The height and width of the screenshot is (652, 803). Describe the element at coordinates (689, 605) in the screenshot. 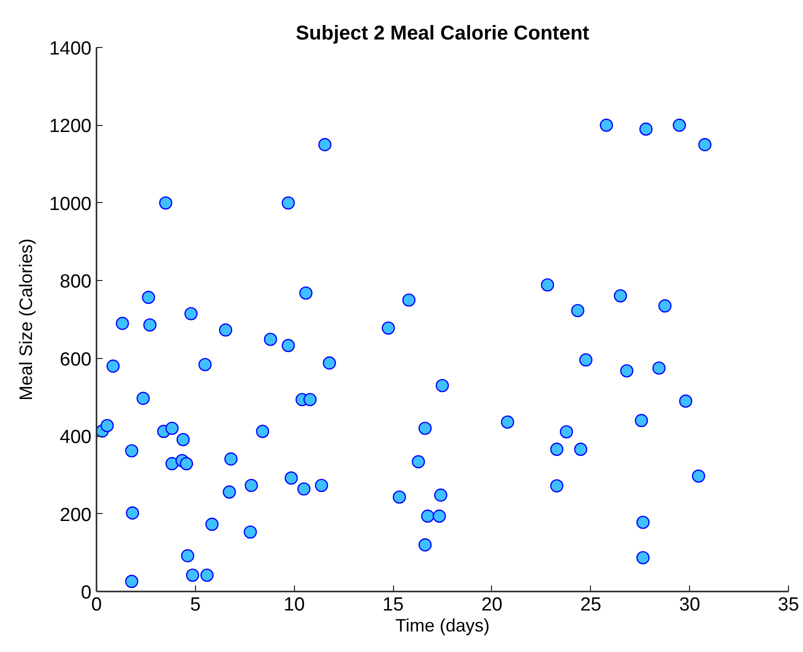

I see `x-tick-label: 30` at that location.